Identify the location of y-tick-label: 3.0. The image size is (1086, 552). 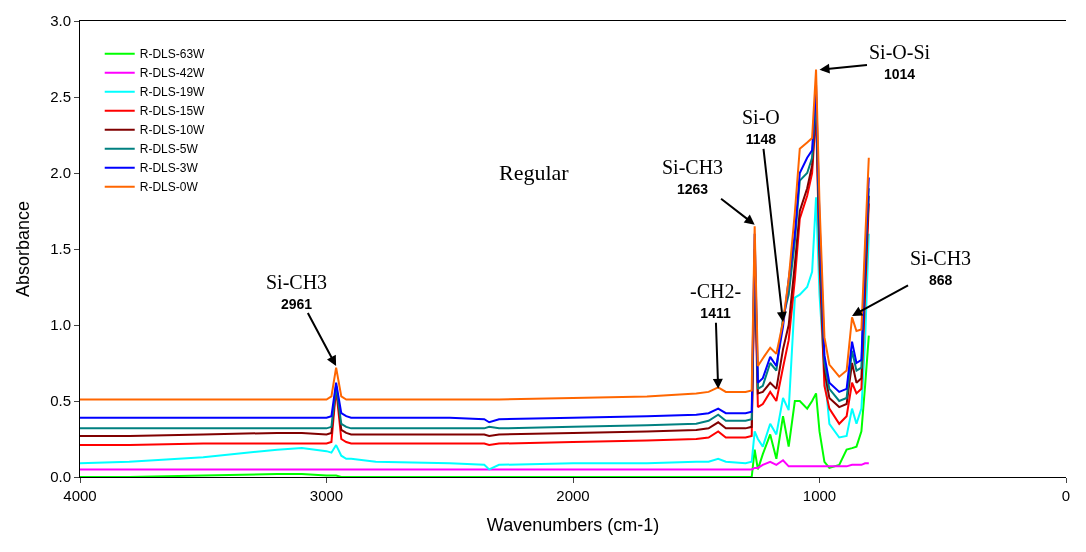
(60, 21).